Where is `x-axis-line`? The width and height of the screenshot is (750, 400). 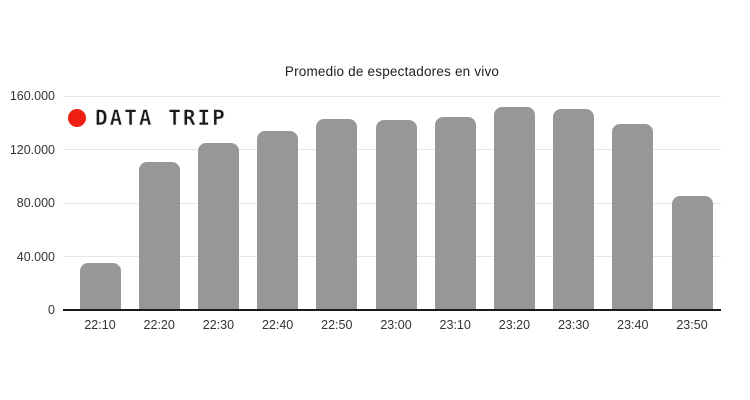
x-axis-line is located at coordinates (392, 310).